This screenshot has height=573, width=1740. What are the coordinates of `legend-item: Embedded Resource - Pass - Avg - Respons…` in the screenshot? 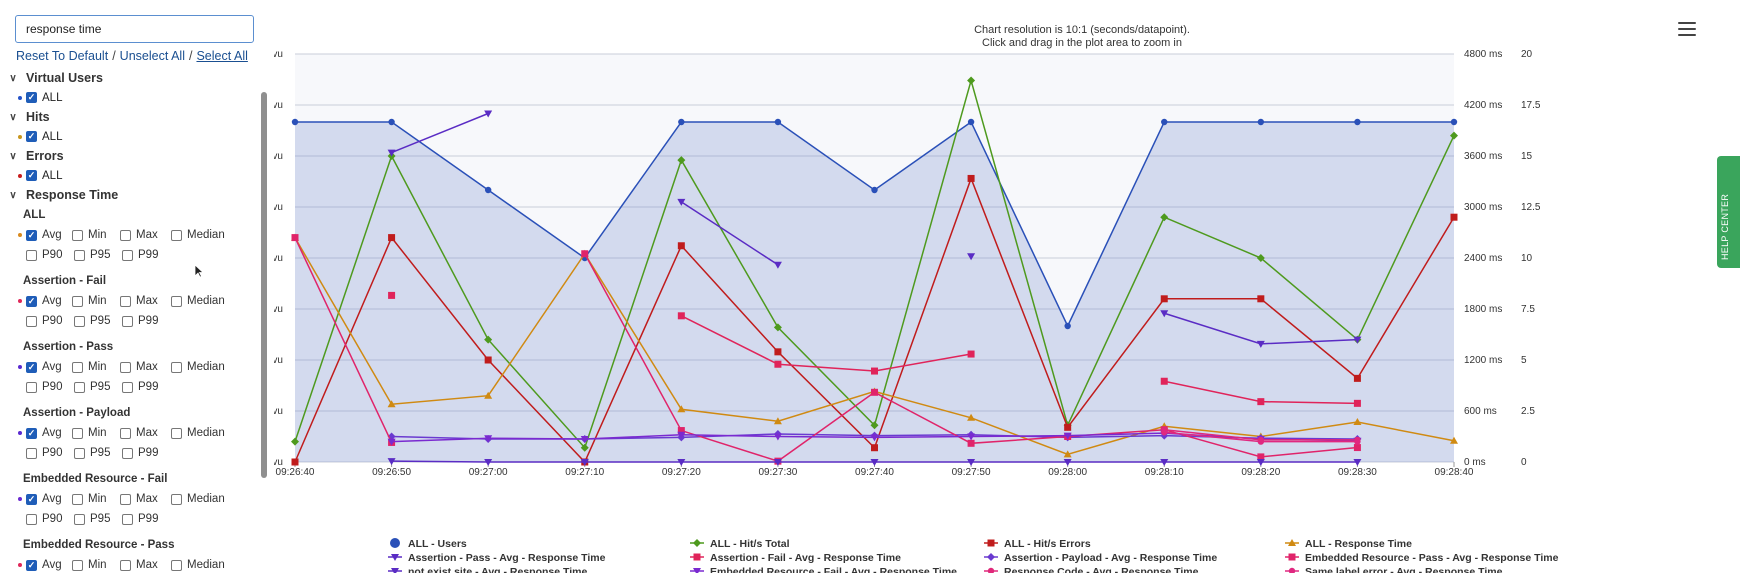 It's located at (1422, 558).